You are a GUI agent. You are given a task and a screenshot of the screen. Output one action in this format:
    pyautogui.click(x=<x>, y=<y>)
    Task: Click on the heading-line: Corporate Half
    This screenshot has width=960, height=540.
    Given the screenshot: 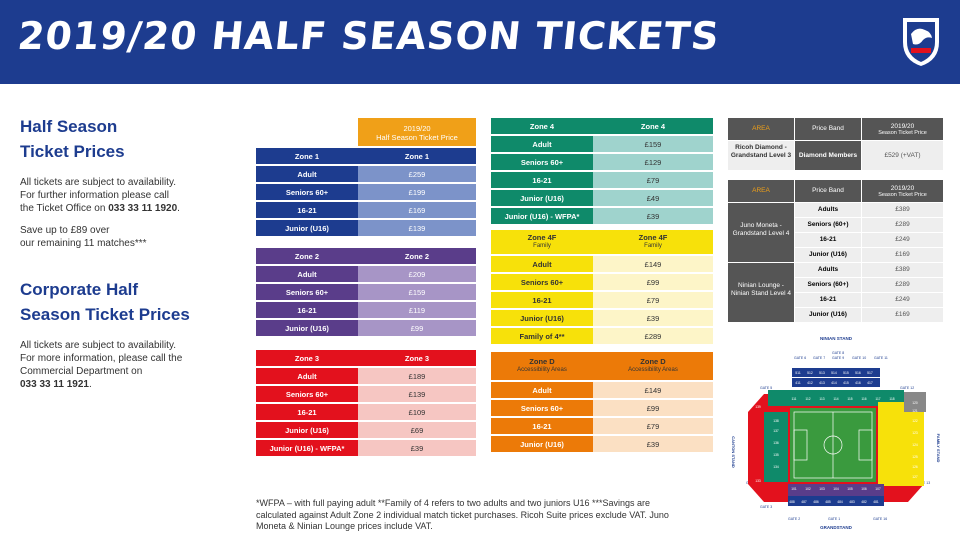 What is the action you would take?
    pyautogui.click(x=79, y=289)
    